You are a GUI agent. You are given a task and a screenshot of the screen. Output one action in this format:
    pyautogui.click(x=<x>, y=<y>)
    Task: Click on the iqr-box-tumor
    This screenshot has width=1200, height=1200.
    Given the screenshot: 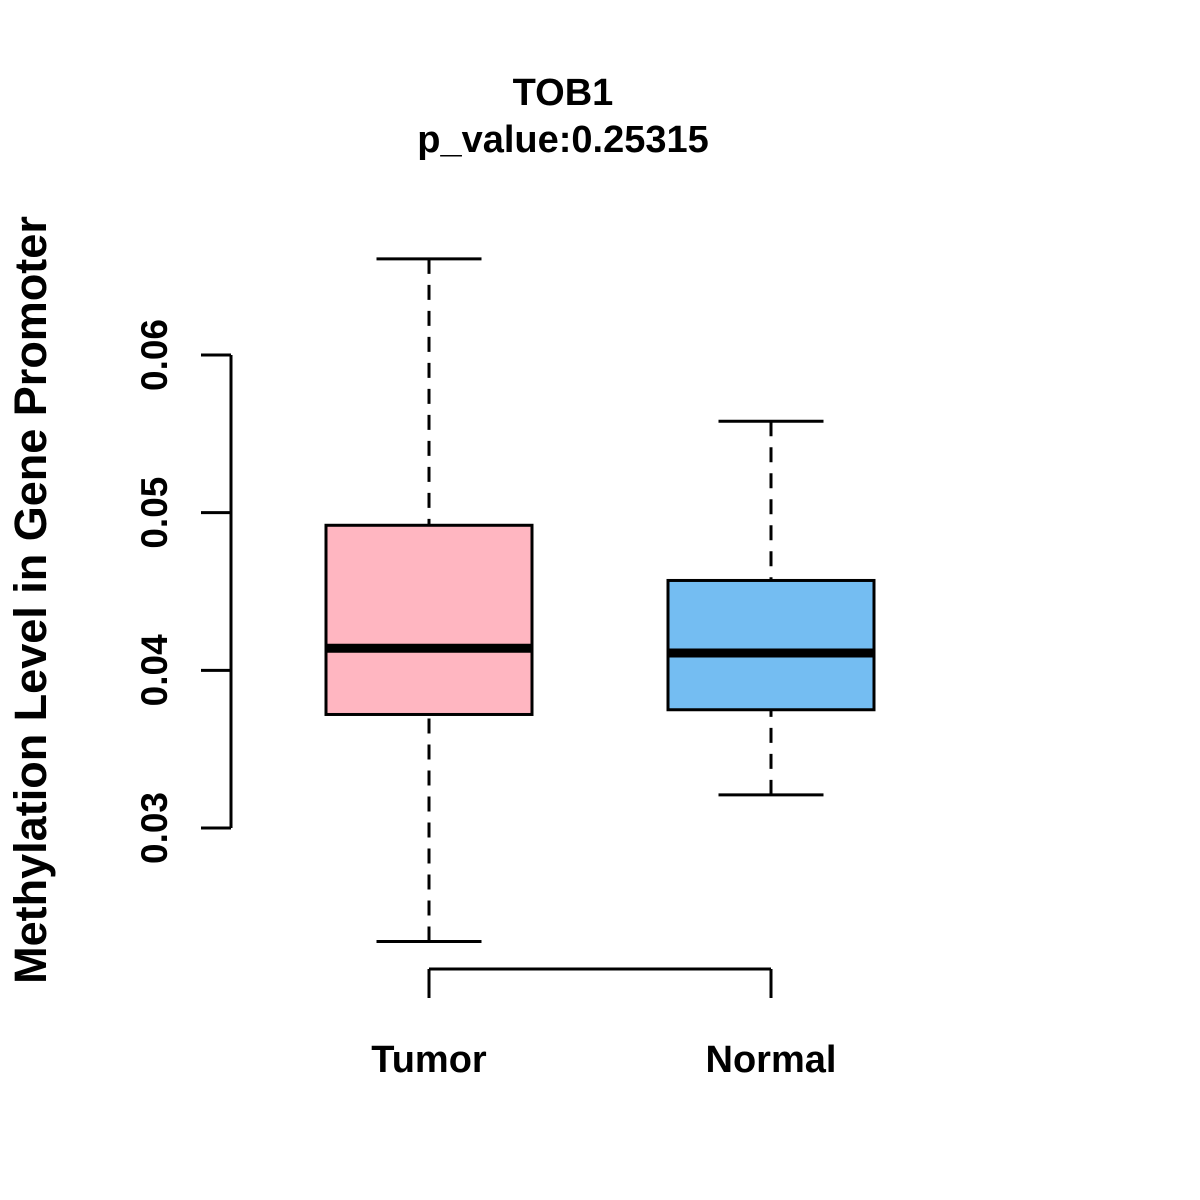 What is the action you would take?
    pyautogui.click(x=429, y=619)
    